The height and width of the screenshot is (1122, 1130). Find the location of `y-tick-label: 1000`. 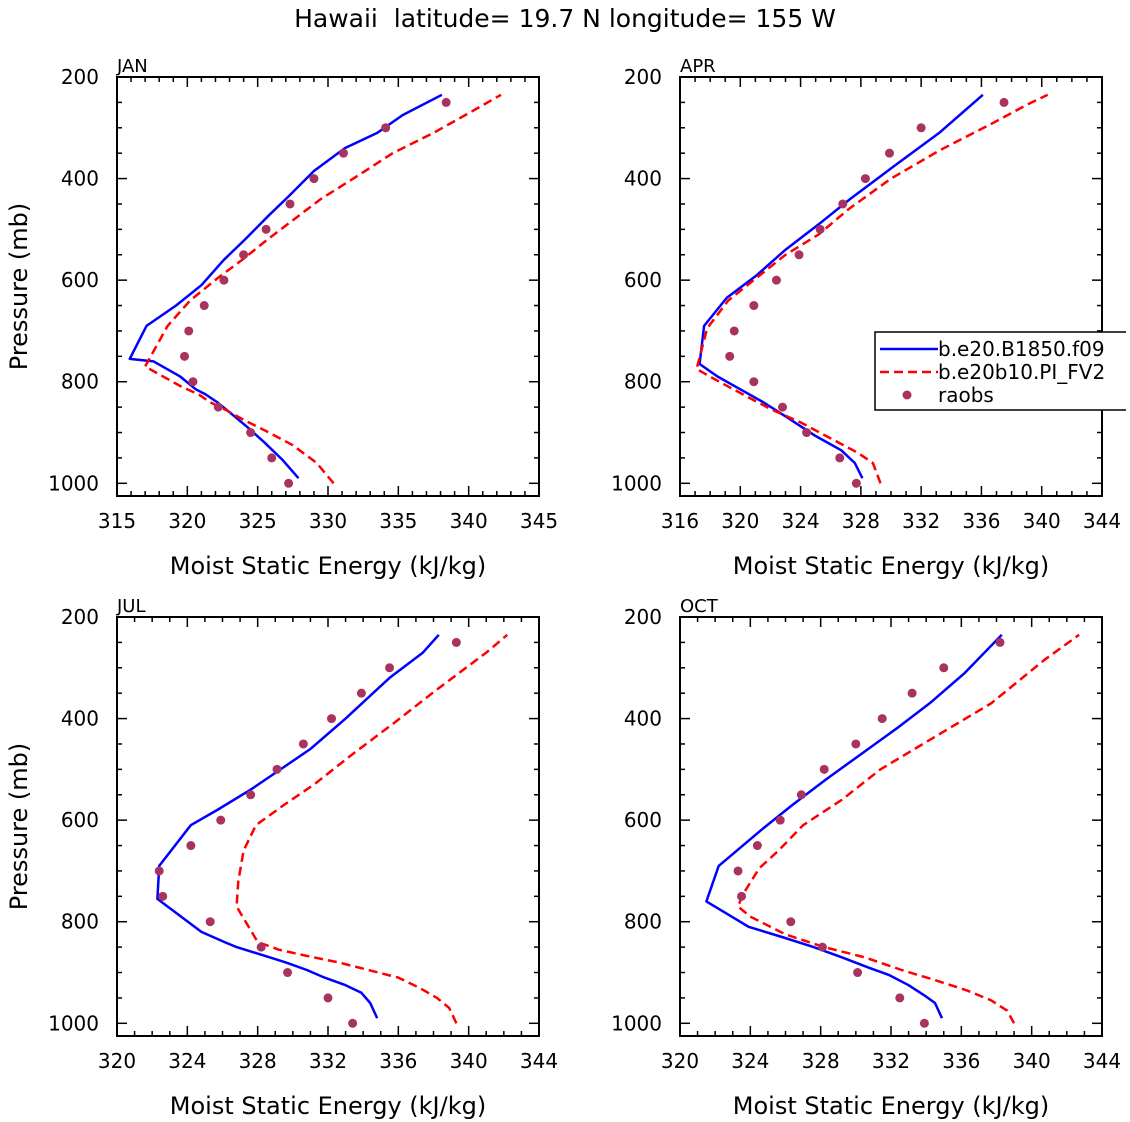

y-tick-label: 1000 is located at coordinates (73, 1023).